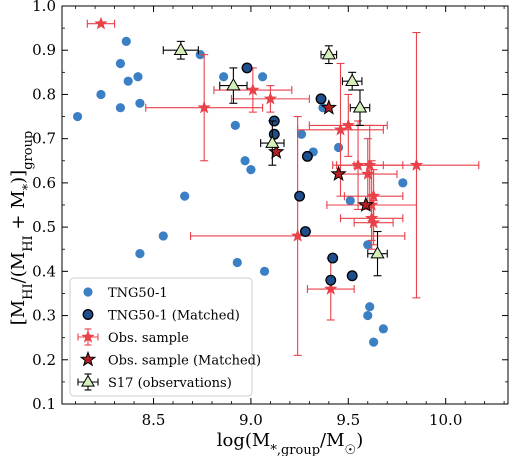  I want to click on legend-label: S17 (observations), so click(170, 383).